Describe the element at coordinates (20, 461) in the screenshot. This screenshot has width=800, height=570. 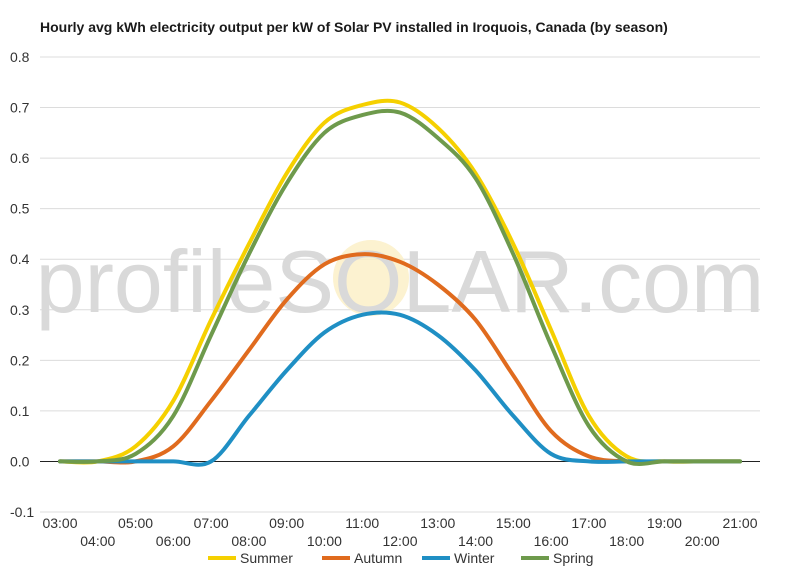
I see `y-tick-label: 0.0` at that location.